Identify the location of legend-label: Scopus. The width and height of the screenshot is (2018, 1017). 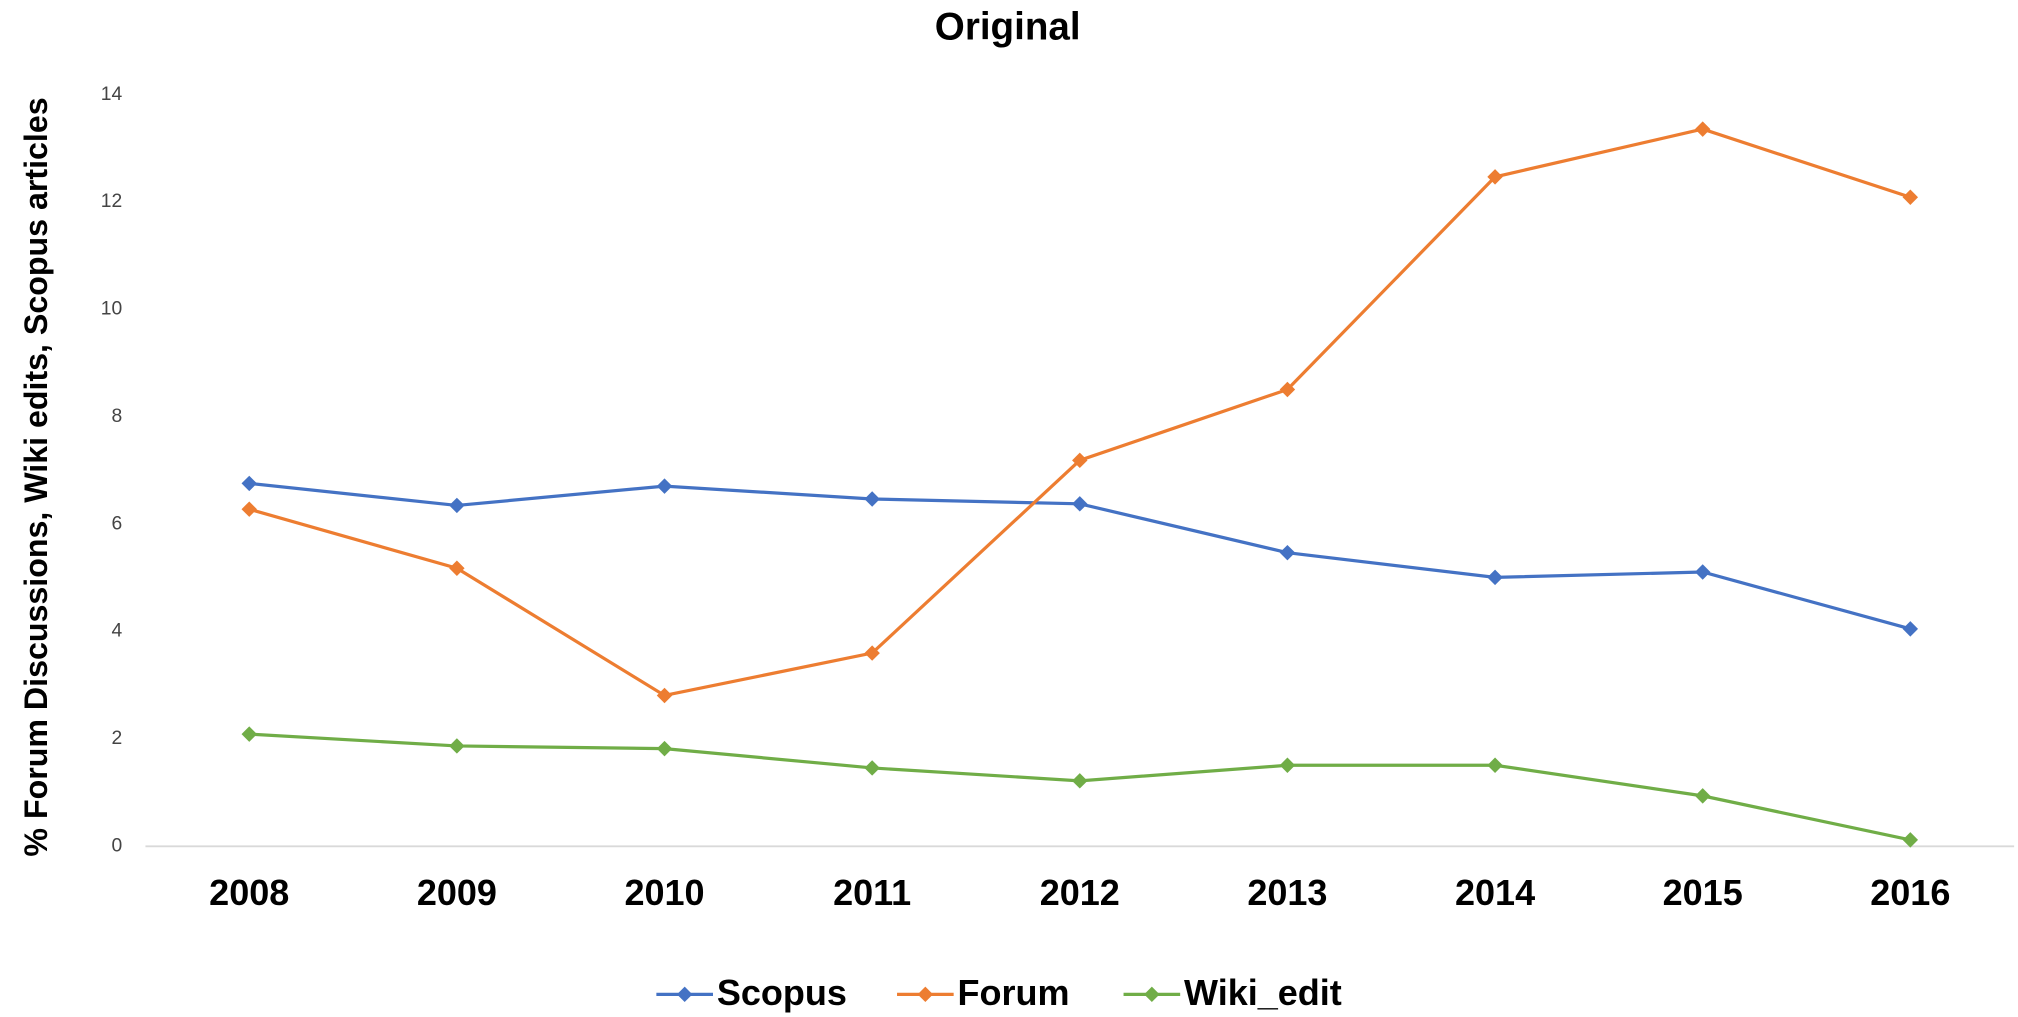
(782, 992).